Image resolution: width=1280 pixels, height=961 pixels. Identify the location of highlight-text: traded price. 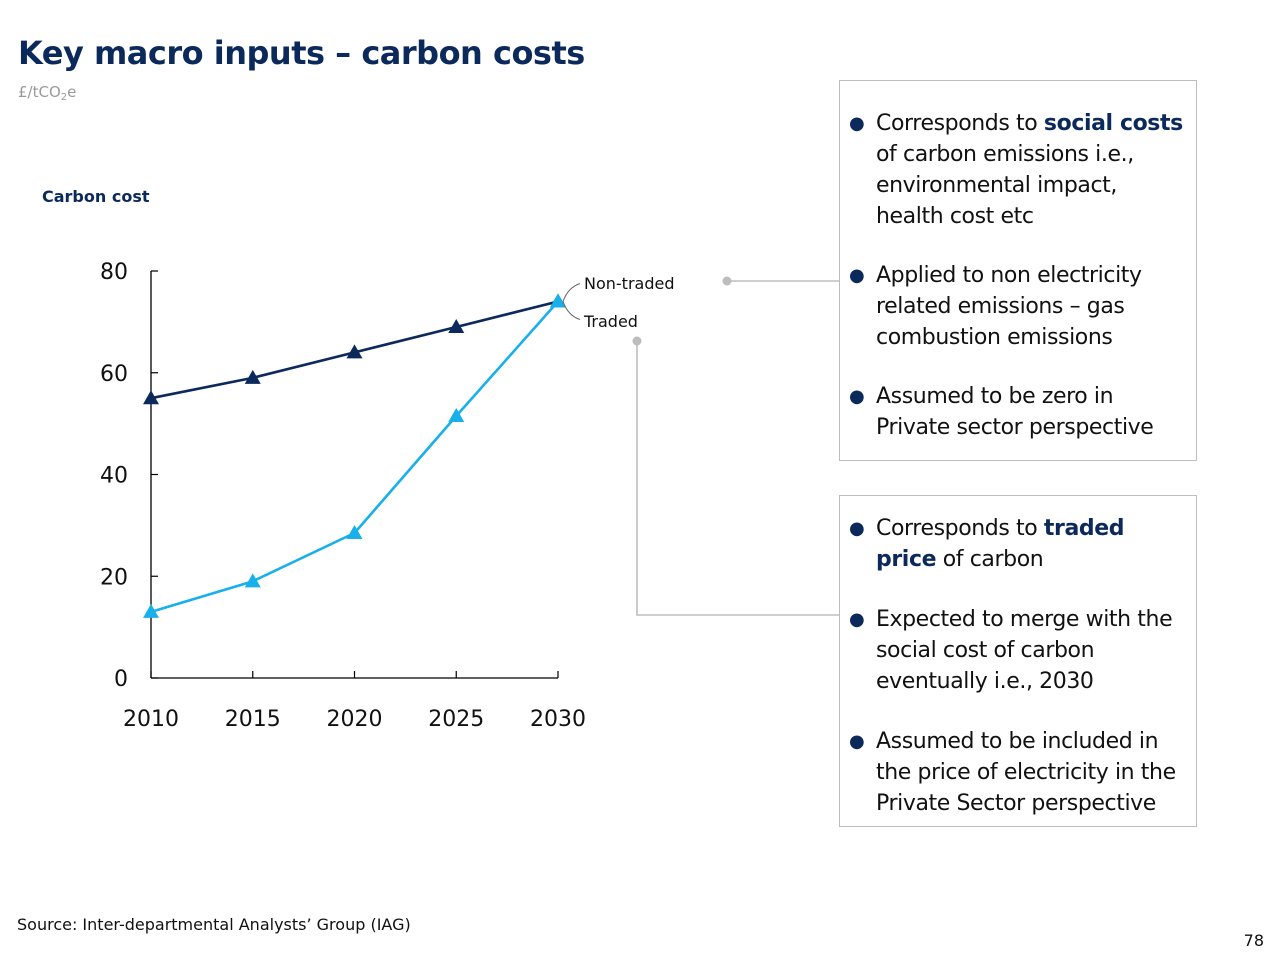
(1000, 544).